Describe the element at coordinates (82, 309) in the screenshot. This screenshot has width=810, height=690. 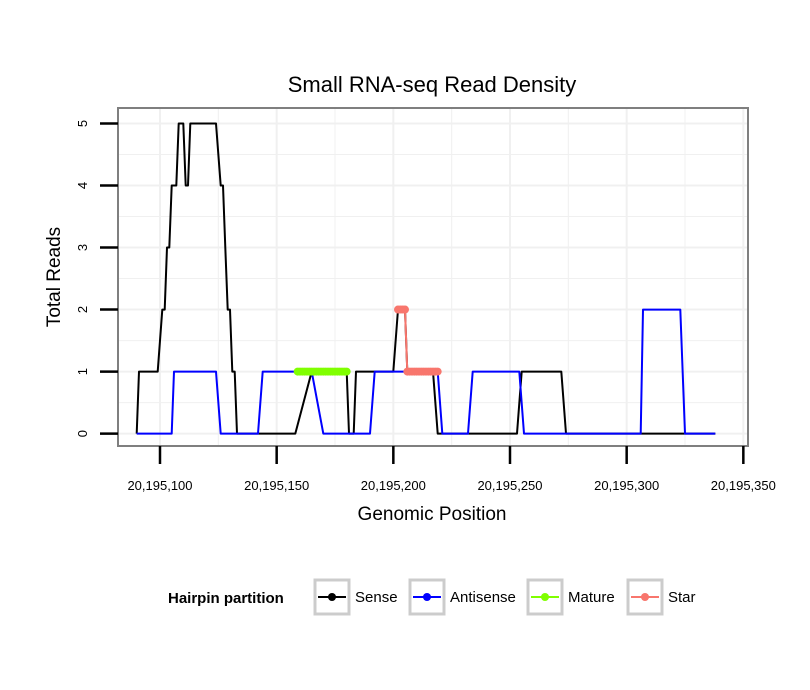
I see `y-tick-label: 2` at that location.